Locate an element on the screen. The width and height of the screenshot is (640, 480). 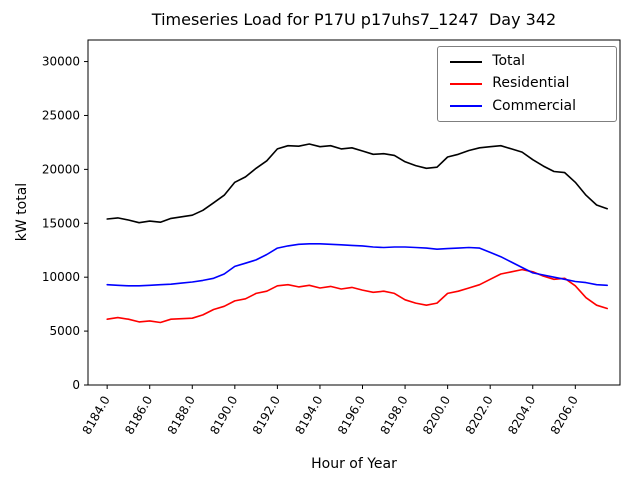
y-tick-label: 25000 is located at coordinates (61, 115).